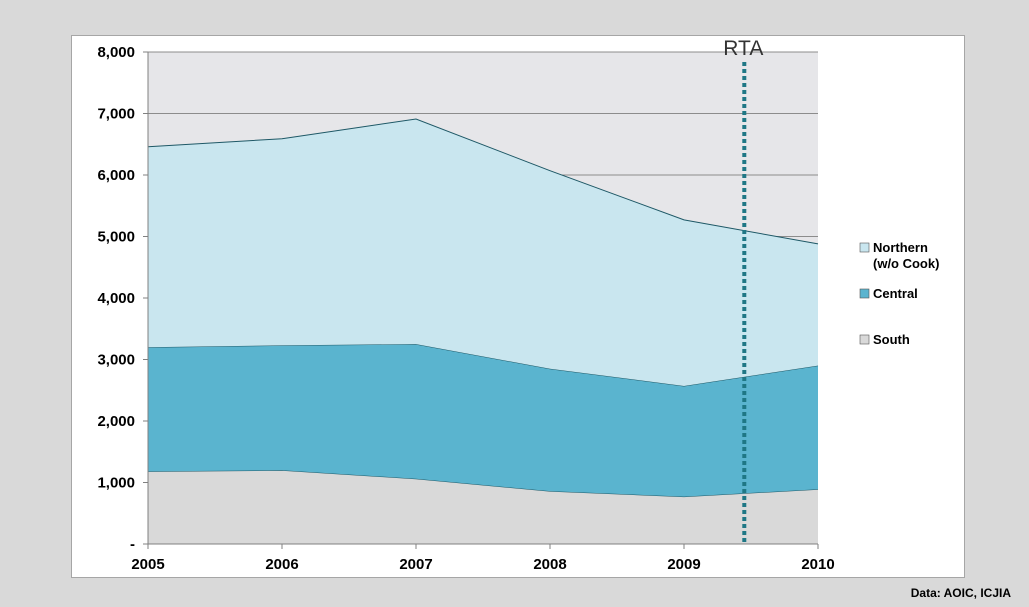 The height and width of the screenshot is (607, 1029). Describe the element at coordinates (116, 483) in the screenshot. I see `y-tick-label: 1,000` at that location.